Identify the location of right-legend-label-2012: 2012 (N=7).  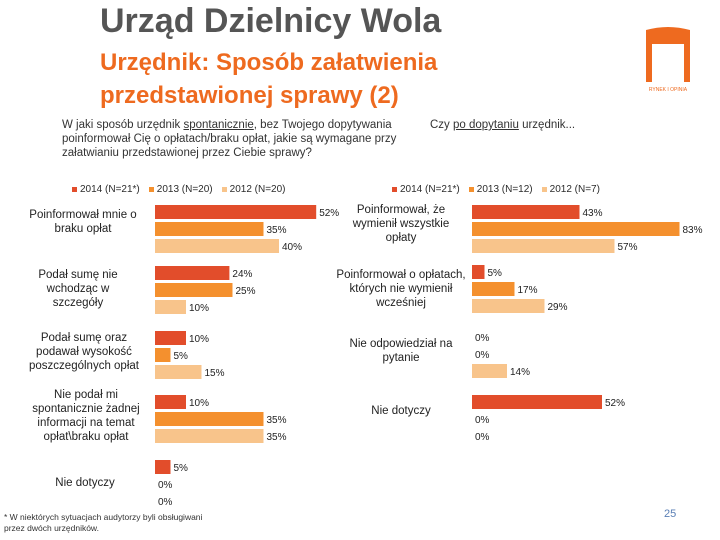
(574, 189).